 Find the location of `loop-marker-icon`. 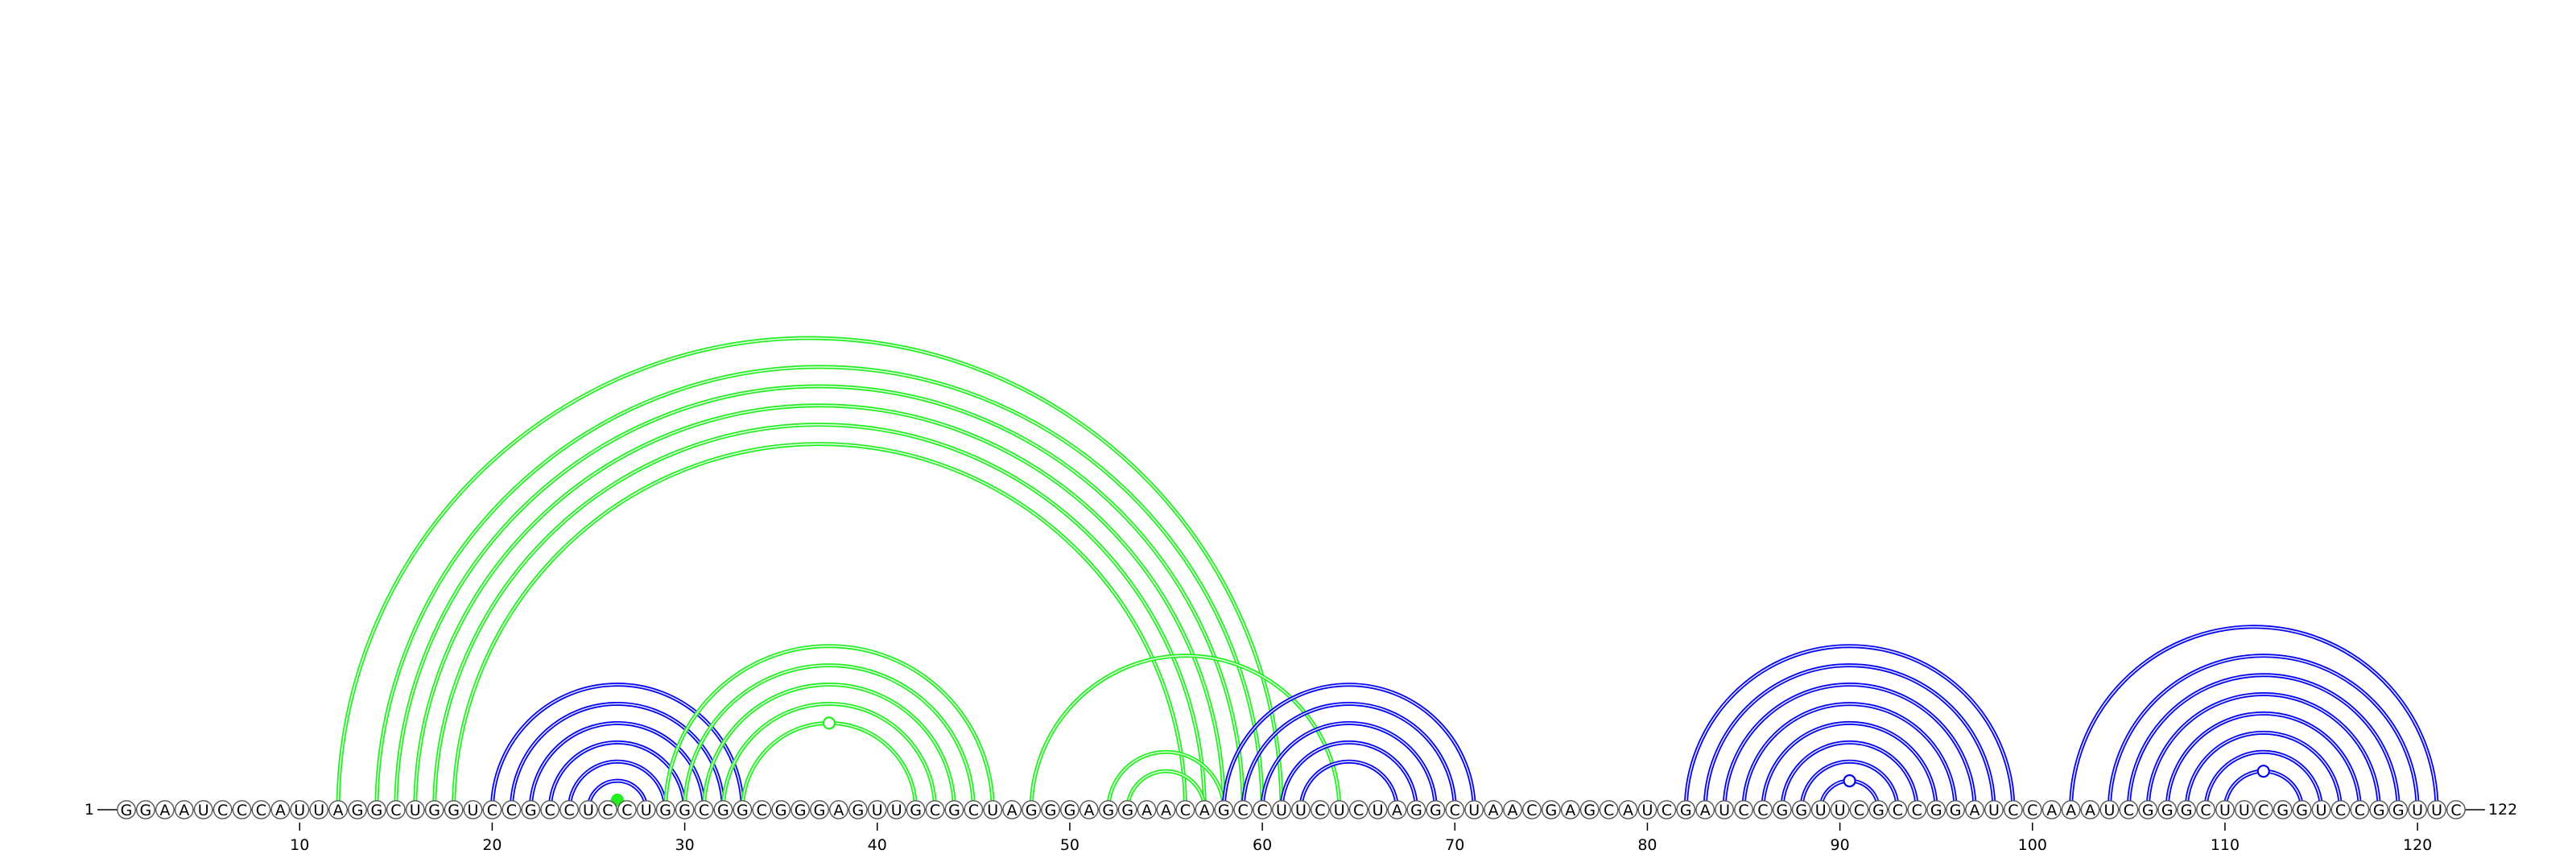

loop-marker-icon is located at coordinates (2263, 771).